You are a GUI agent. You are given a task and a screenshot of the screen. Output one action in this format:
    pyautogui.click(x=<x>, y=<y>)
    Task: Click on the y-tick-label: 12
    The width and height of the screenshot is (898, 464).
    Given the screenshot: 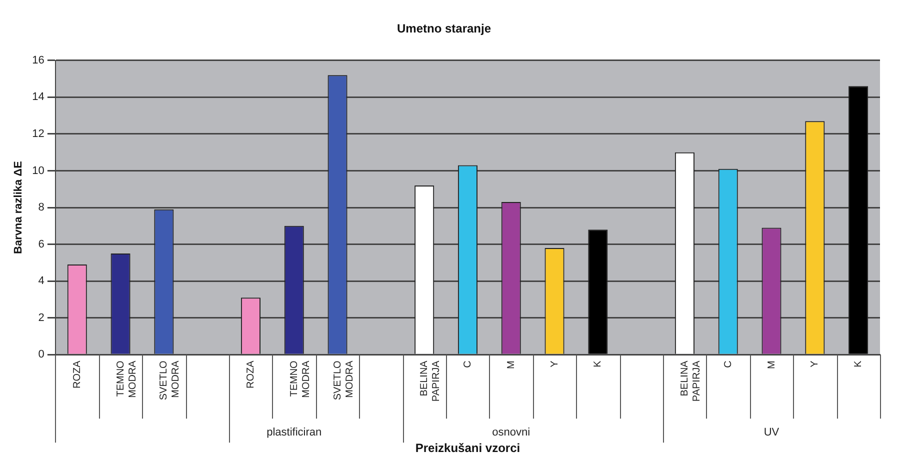 What is the action you would take?
    pyautogui.click(x=38, y=134)
    